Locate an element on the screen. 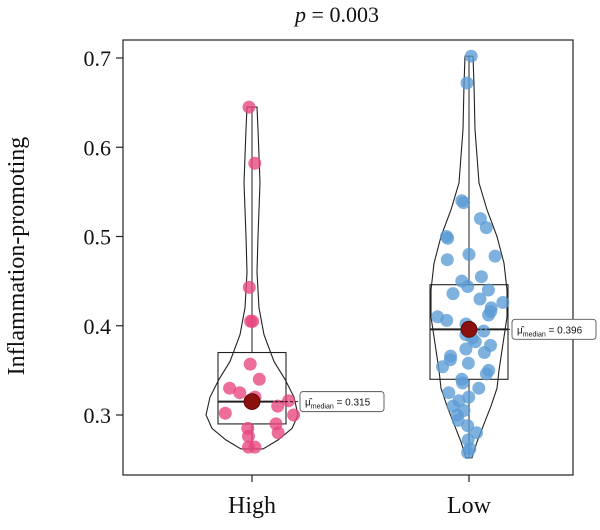  y-tick-label: 0.3 is located at coordinates (98, 415).